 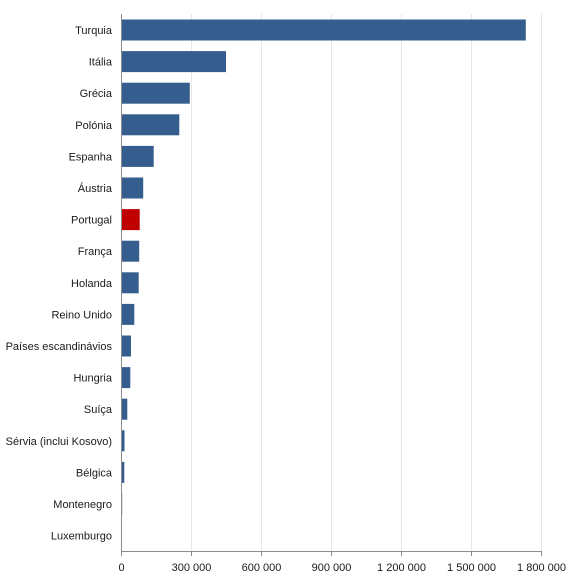 I want to click on category-label: Luxemburgo, so click(x=81, y=537).